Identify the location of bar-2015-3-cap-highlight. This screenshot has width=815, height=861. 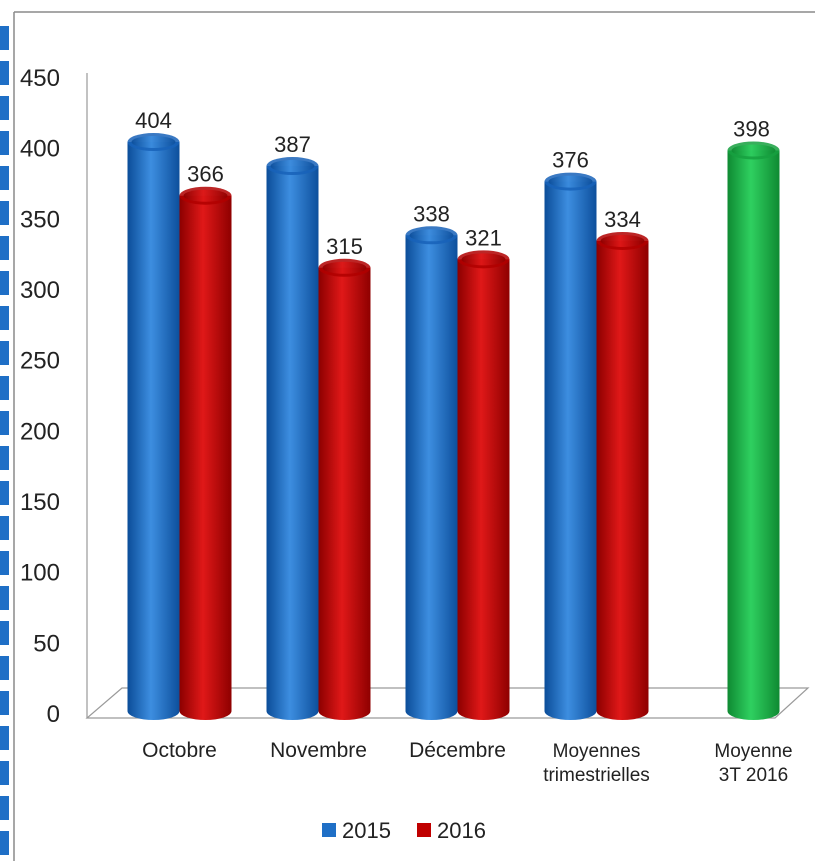
(570, 181).